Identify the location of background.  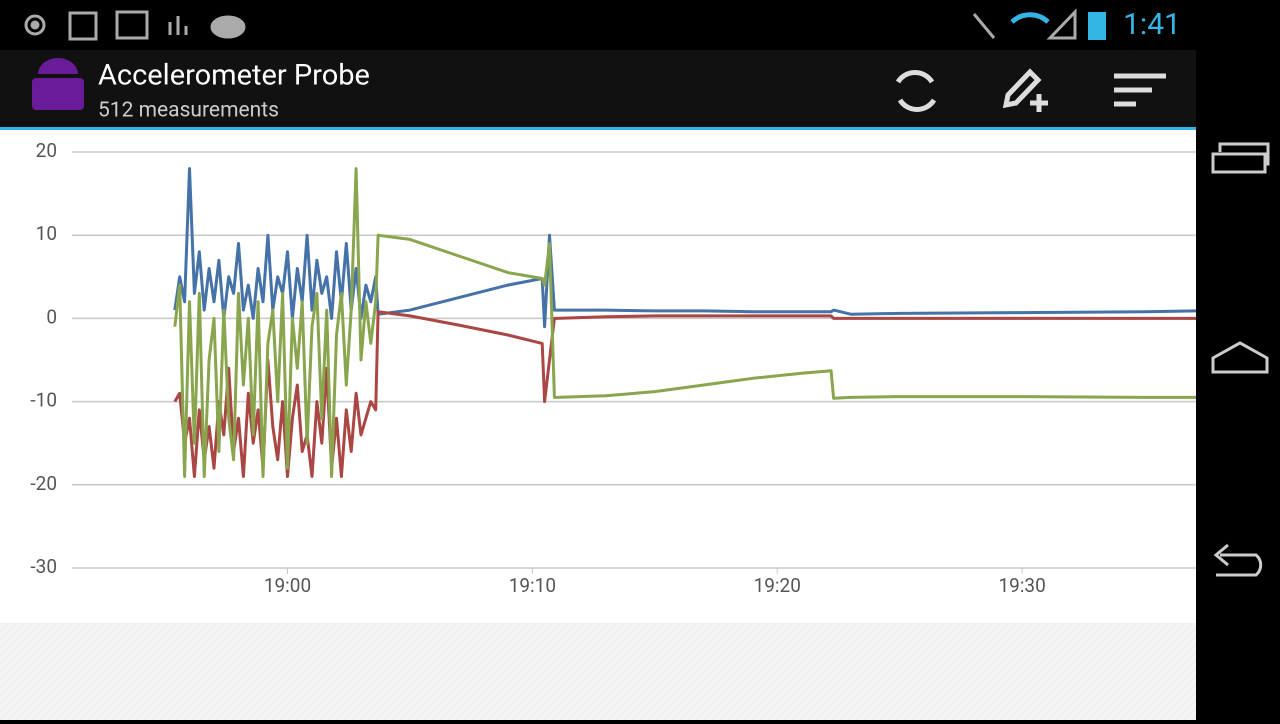
(598, 671).